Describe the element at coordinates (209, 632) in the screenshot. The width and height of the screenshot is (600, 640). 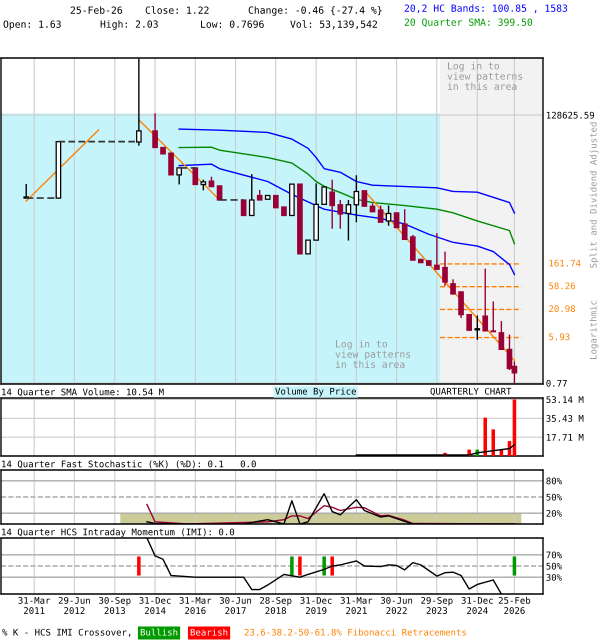
I see `text: Bearish` at that location.